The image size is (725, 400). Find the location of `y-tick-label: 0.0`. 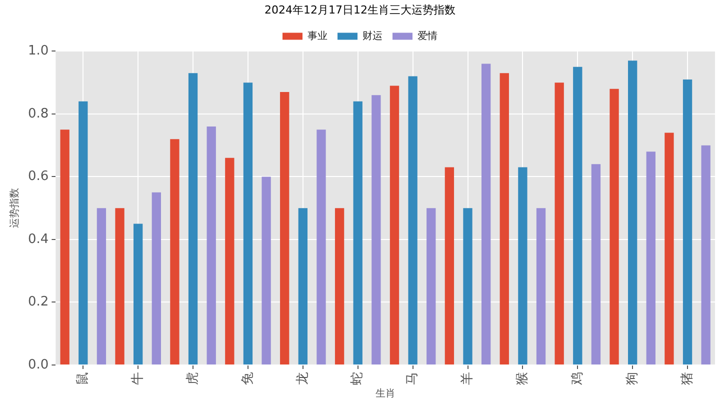

y-tick-label: 0.0 is located at coordinates (38, 364).